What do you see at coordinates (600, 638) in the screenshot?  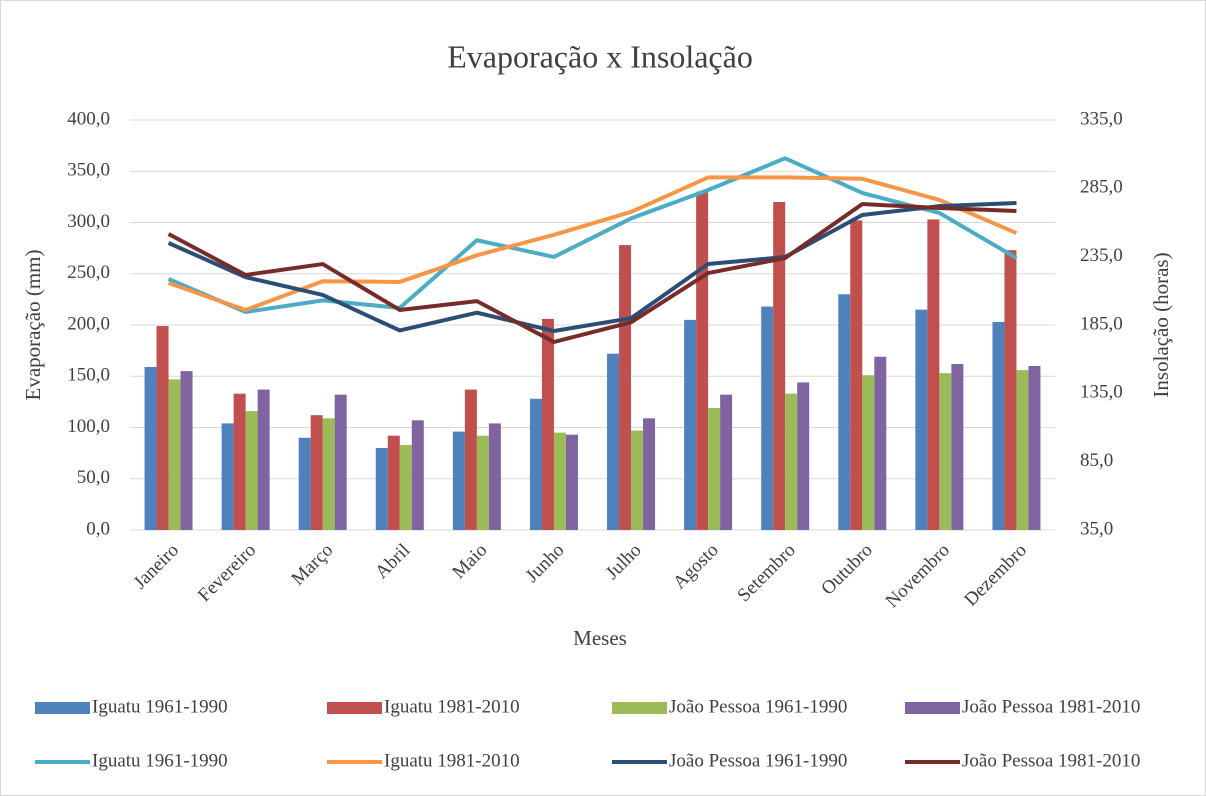 I see `x-axis-title: Meses` at bounding box center [600, 638].